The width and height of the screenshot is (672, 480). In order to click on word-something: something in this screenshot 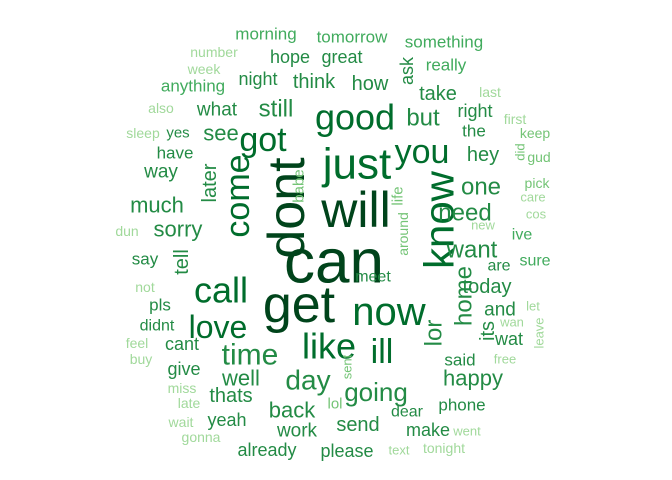, I will do `click(444, 42)`.